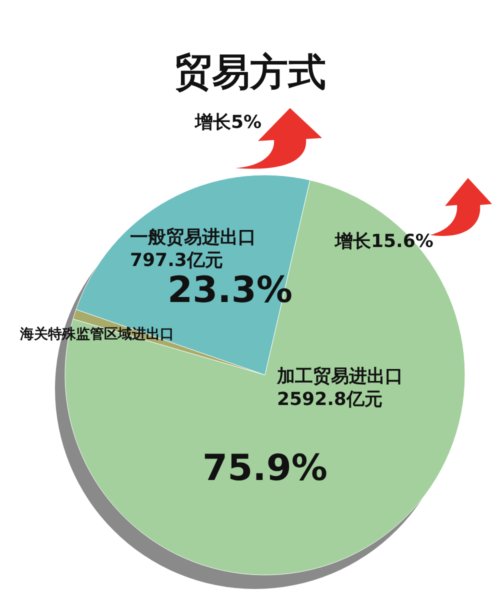  I want to click on text: 797.3亿元, so click(176, 260).